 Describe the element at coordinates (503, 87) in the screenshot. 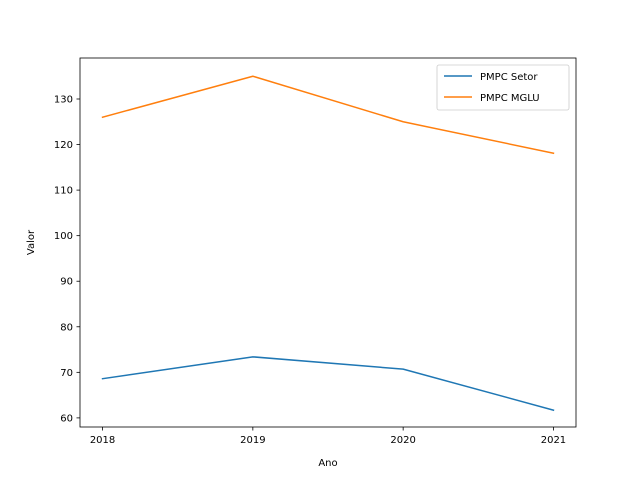

I see `legend: PMPC Setor PMPC MGLU` at that location.